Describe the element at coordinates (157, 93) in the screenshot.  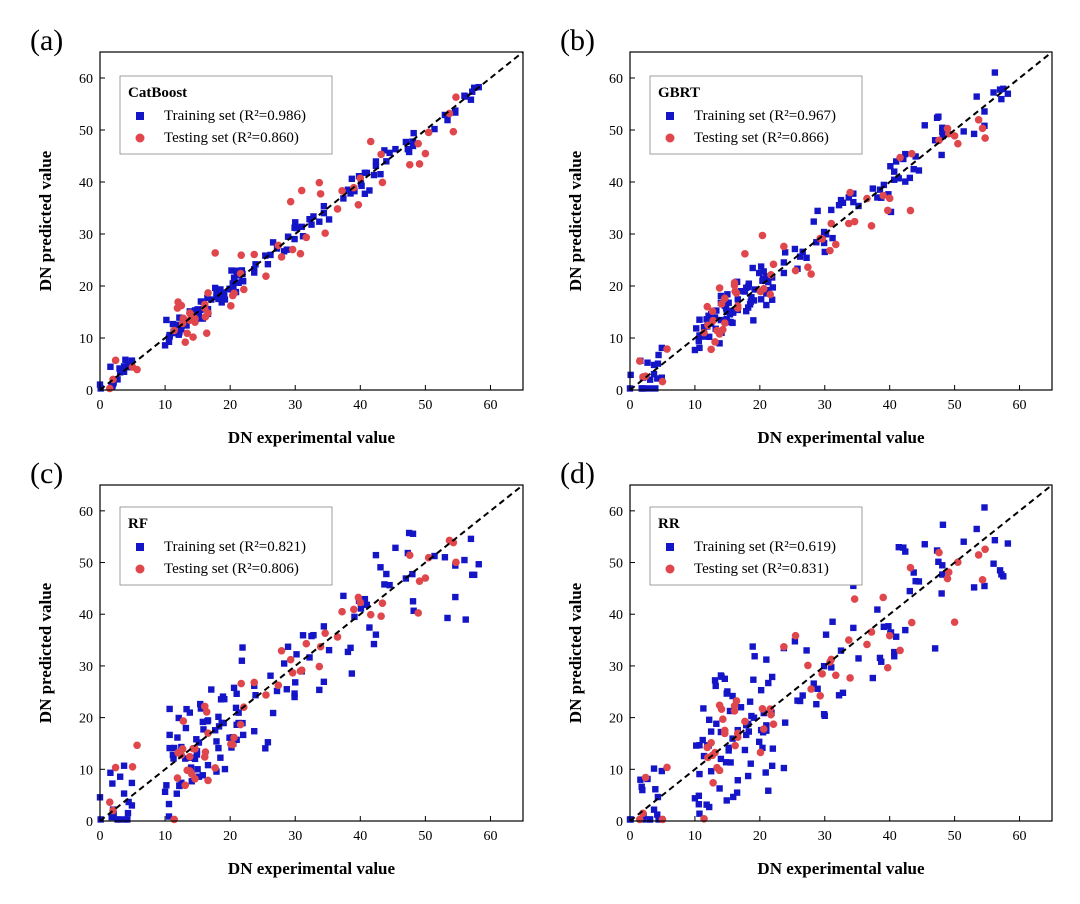
I see `legend-title: CatBoost` at that location.